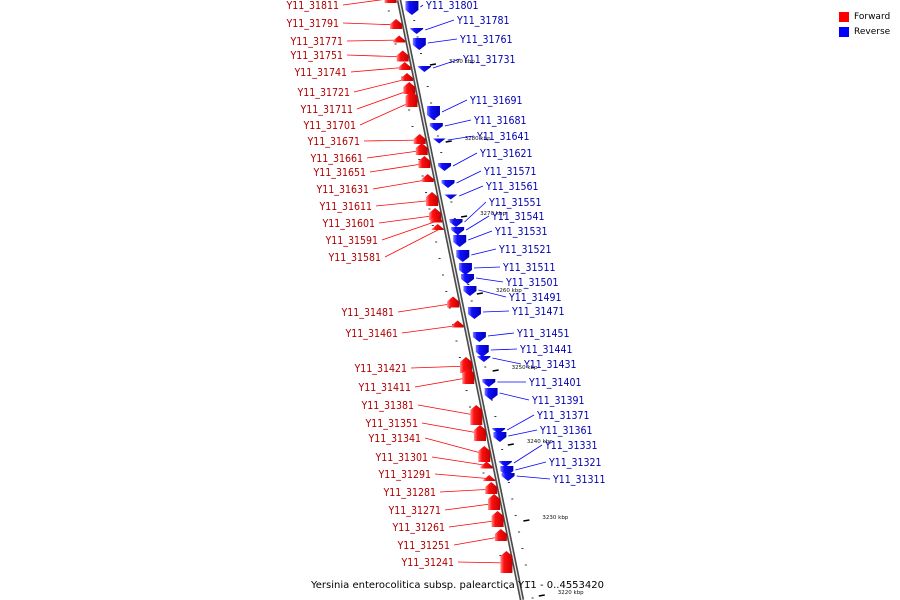 The image size is (900, 600). I want to click on forward-gene-label: Y11_31281, so click(409, 493).